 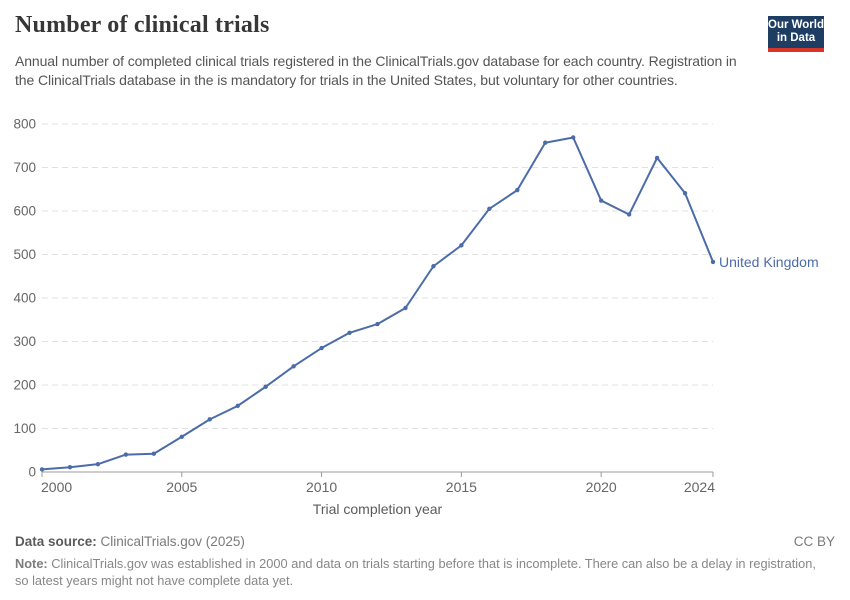 What do you see at coordinates (142, 25) in the screenshot?
I see `page-title: Number of clinical trials` at bounding box center [142, 25].